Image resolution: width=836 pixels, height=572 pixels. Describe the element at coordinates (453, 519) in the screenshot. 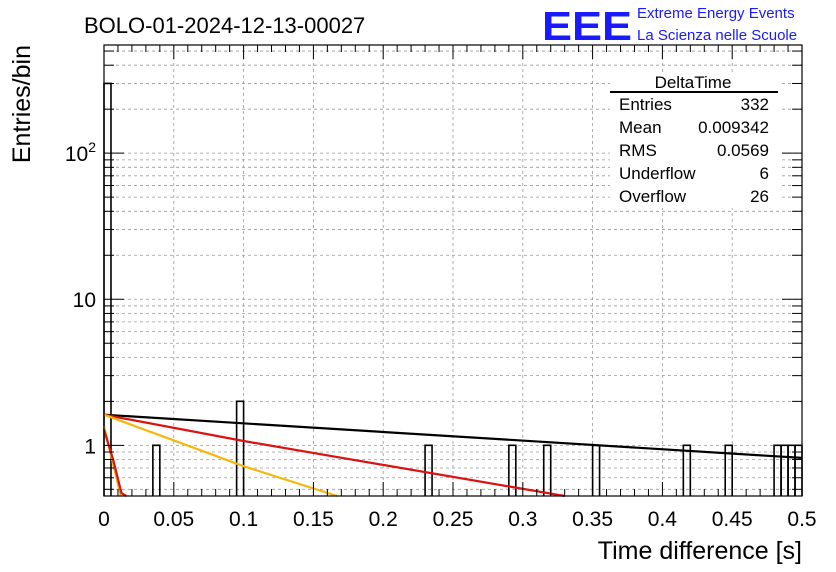

I see `x-tick-label: 0.25` at that location.